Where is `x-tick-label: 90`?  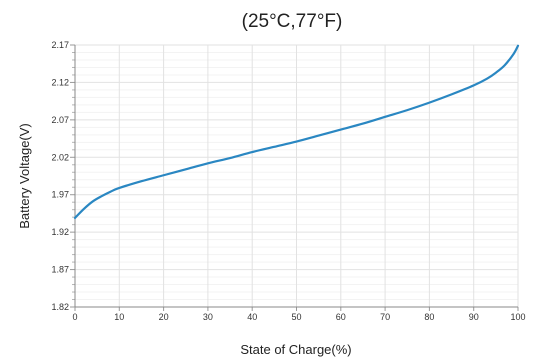 x-tick-label: 90 is located at coordinates (474, 317).